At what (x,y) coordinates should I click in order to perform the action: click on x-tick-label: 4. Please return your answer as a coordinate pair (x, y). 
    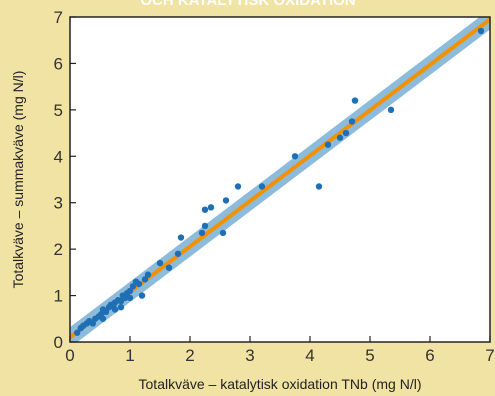
    Looking at the image, I should click on (309, 355).